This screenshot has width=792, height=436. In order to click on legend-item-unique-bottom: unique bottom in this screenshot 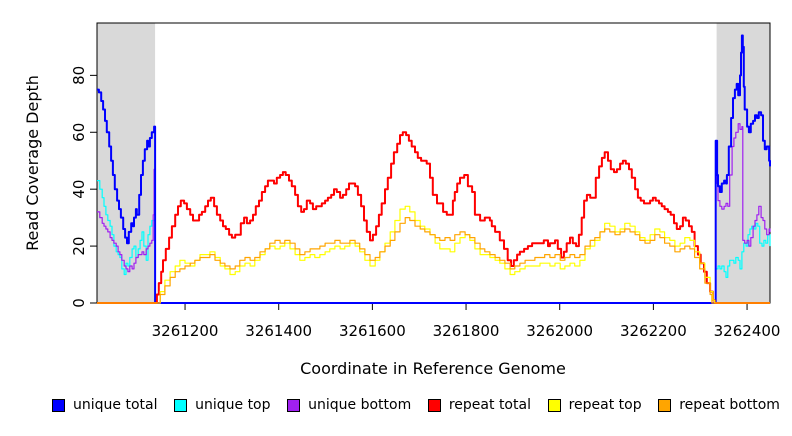, I will do `click(349, 405)`.